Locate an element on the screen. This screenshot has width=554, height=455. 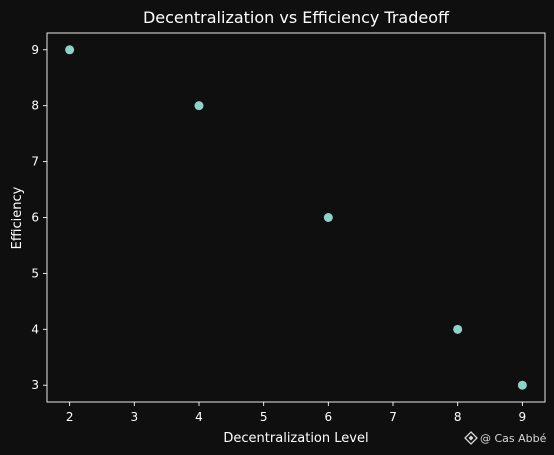
y-tick-label: 5 is located at coordinates (35, 273).